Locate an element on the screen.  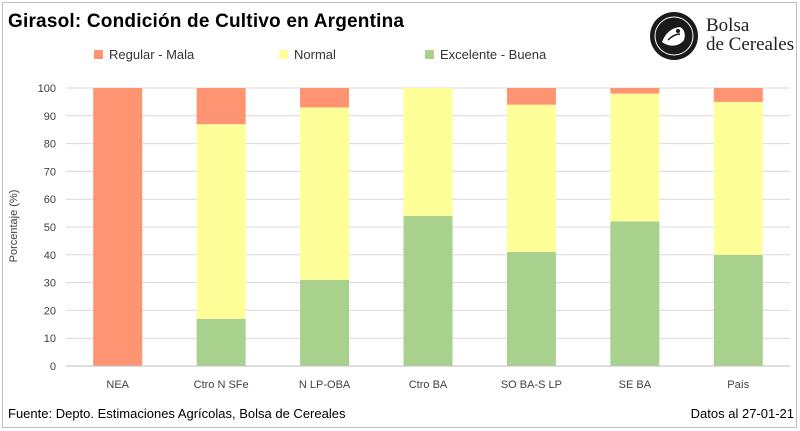
x-tick-label: N LP-OBA is located at coordinates (325, 385).